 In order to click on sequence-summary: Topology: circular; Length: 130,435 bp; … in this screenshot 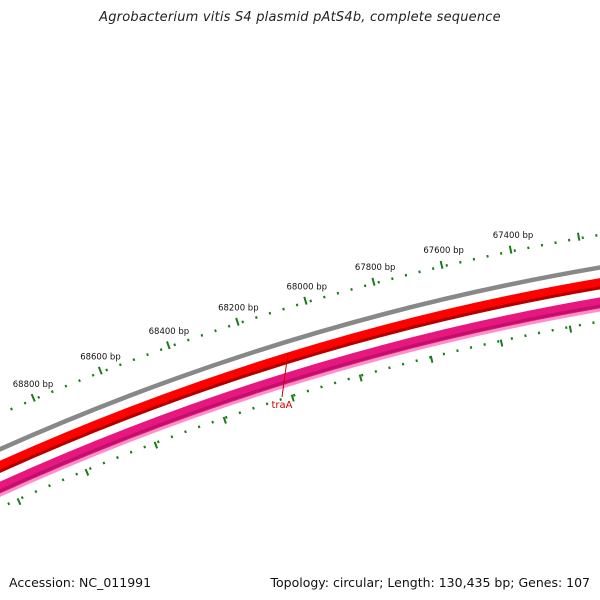, I will do `click(430, 582)`.